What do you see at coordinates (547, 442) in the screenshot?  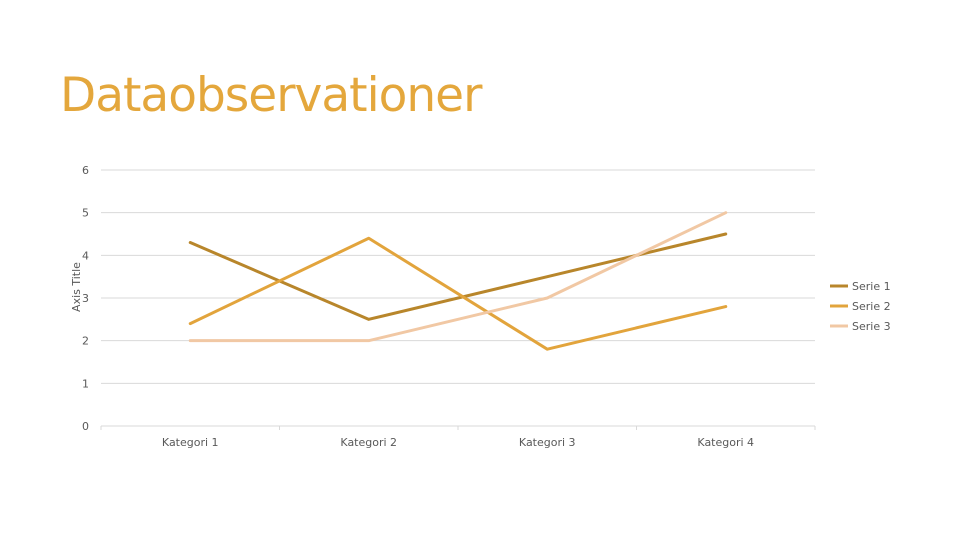 I see `x-tick-label: Kategori 3` at bounding box center [547, 442].